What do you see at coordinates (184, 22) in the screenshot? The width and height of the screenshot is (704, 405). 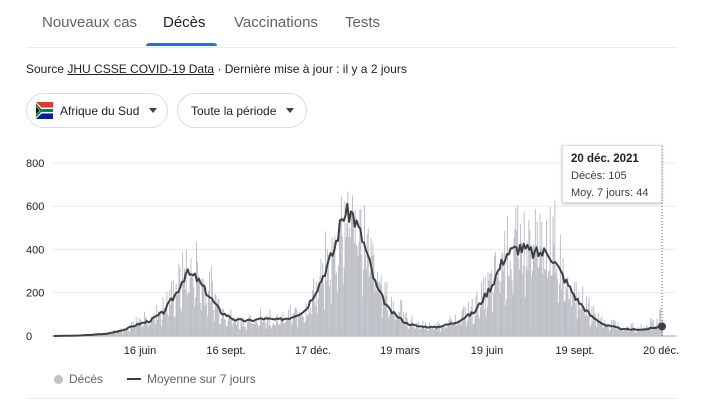 I see `tab-deaths: Décès` at bounding box center [184, 22].